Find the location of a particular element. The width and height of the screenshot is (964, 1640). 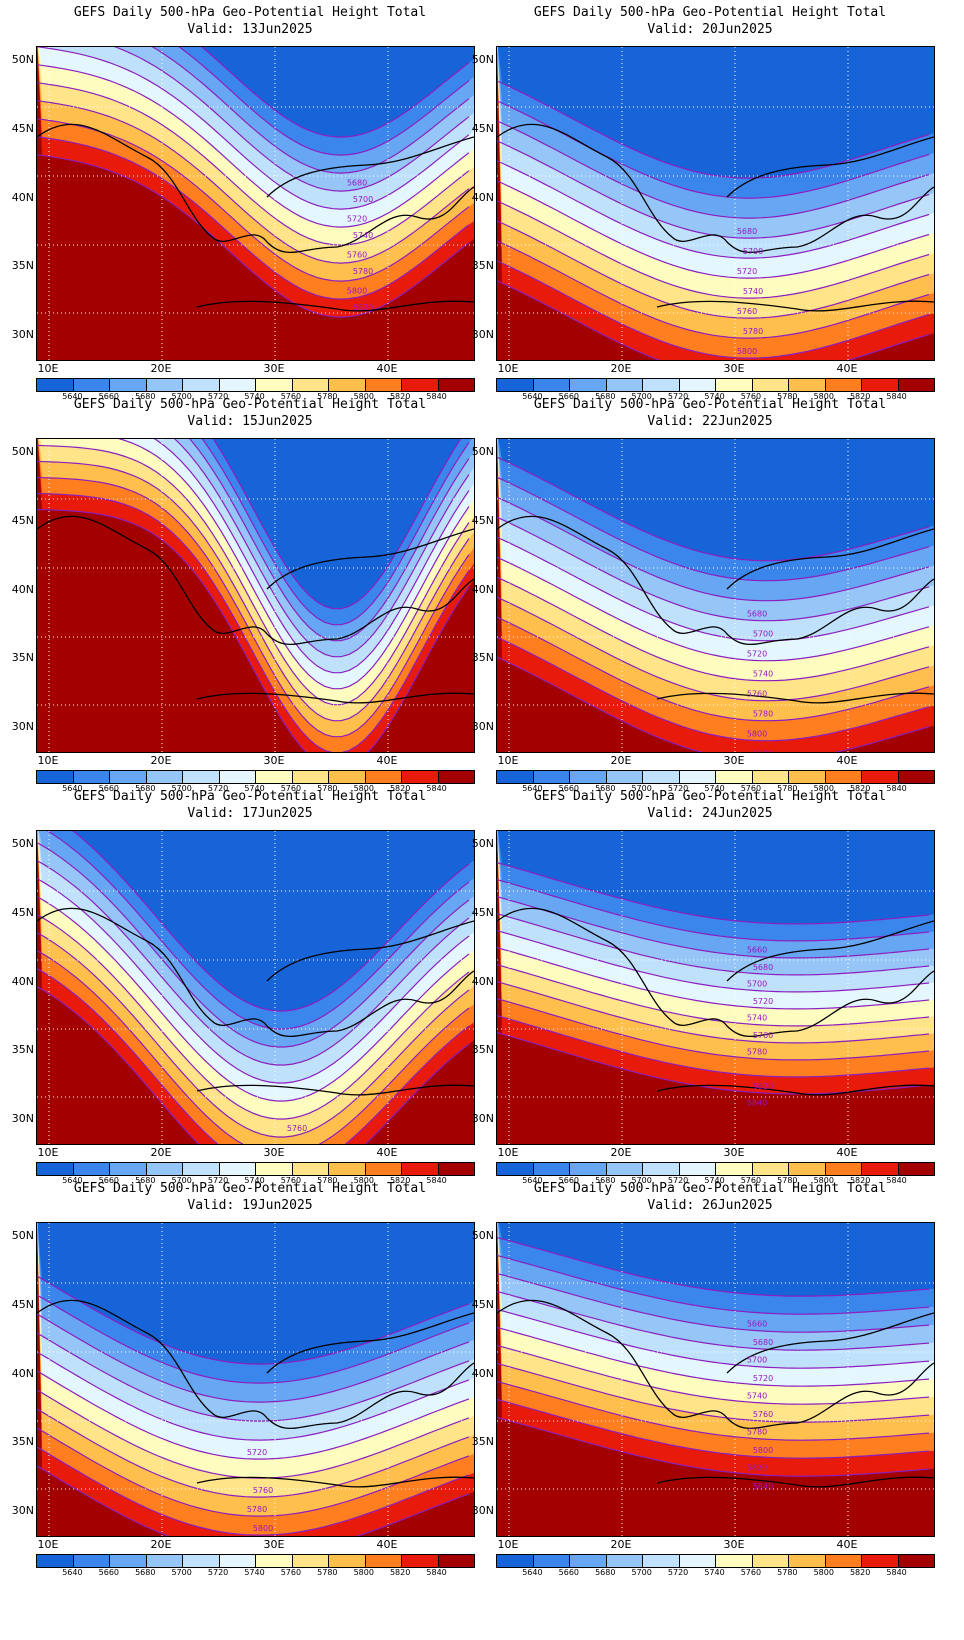

height-field-map: 5680 5700 5720 5740 5760 5780 5800 5820 is located at coordinates (255, 203).